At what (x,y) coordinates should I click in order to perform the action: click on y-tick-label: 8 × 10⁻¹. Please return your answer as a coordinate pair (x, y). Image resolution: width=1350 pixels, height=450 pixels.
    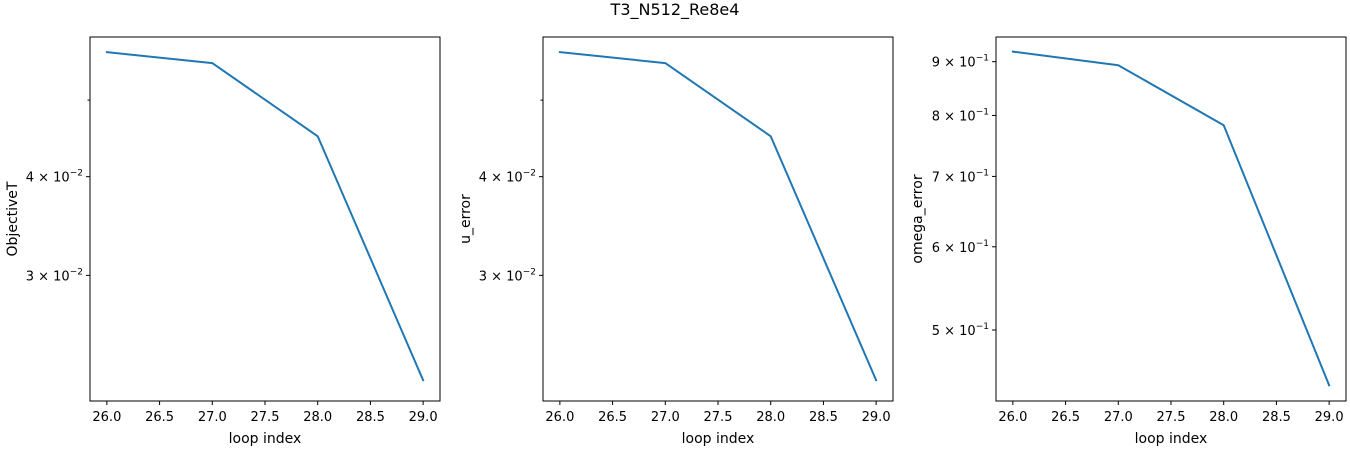
    Looking at the image, I should click on (960, 115).